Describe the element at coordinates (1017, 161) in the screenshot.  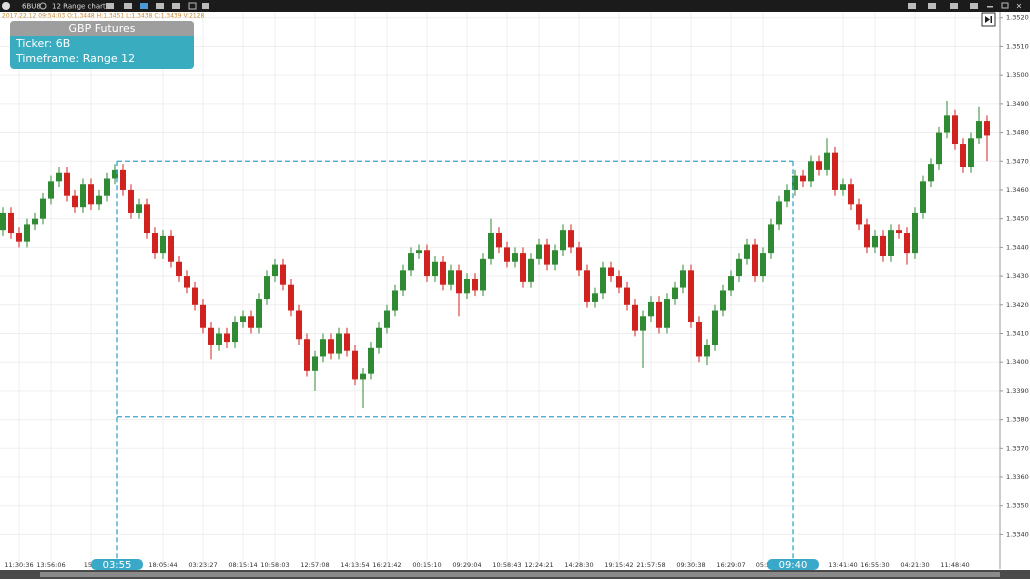
I see `y-tick-label: 1.3470` at that location.